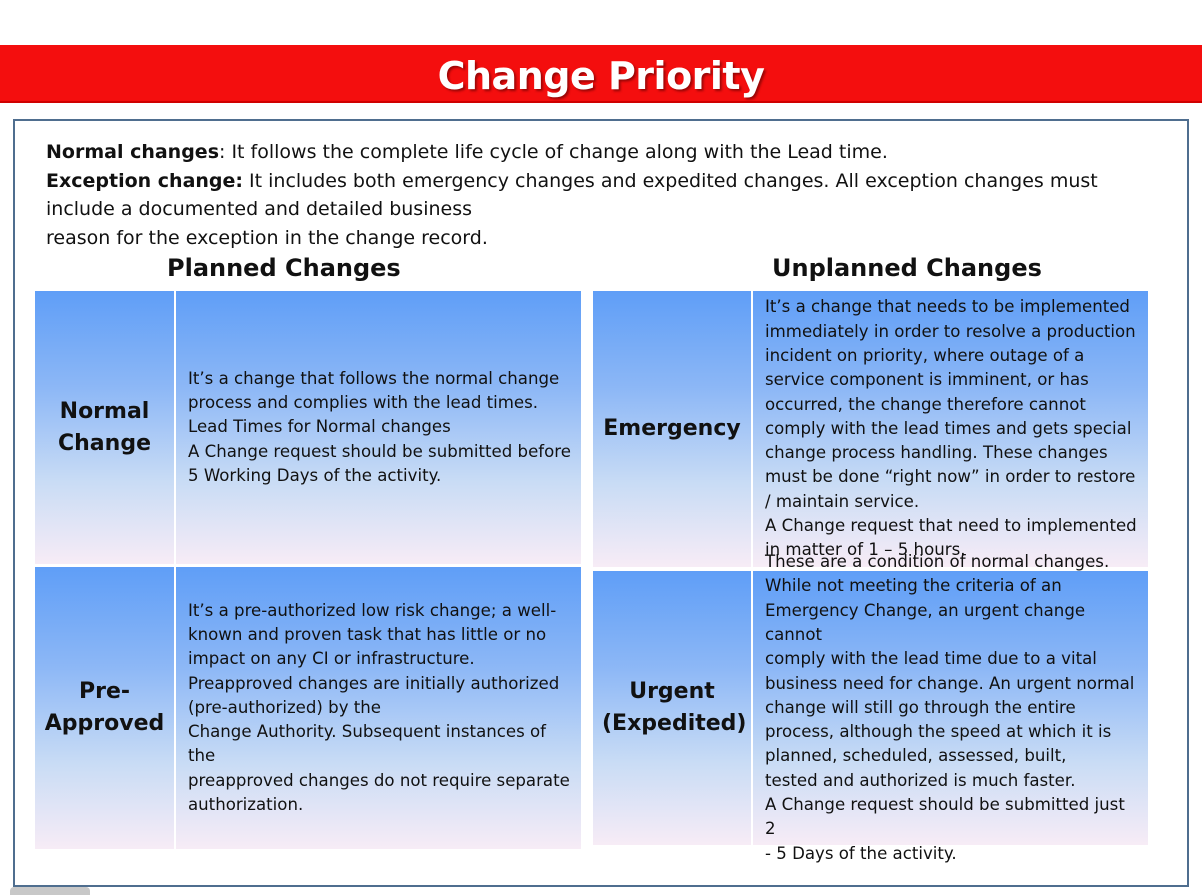 This screenshot has width=1202, height=895. I want to click on title-bar: Change Priority, so click(601, 74).